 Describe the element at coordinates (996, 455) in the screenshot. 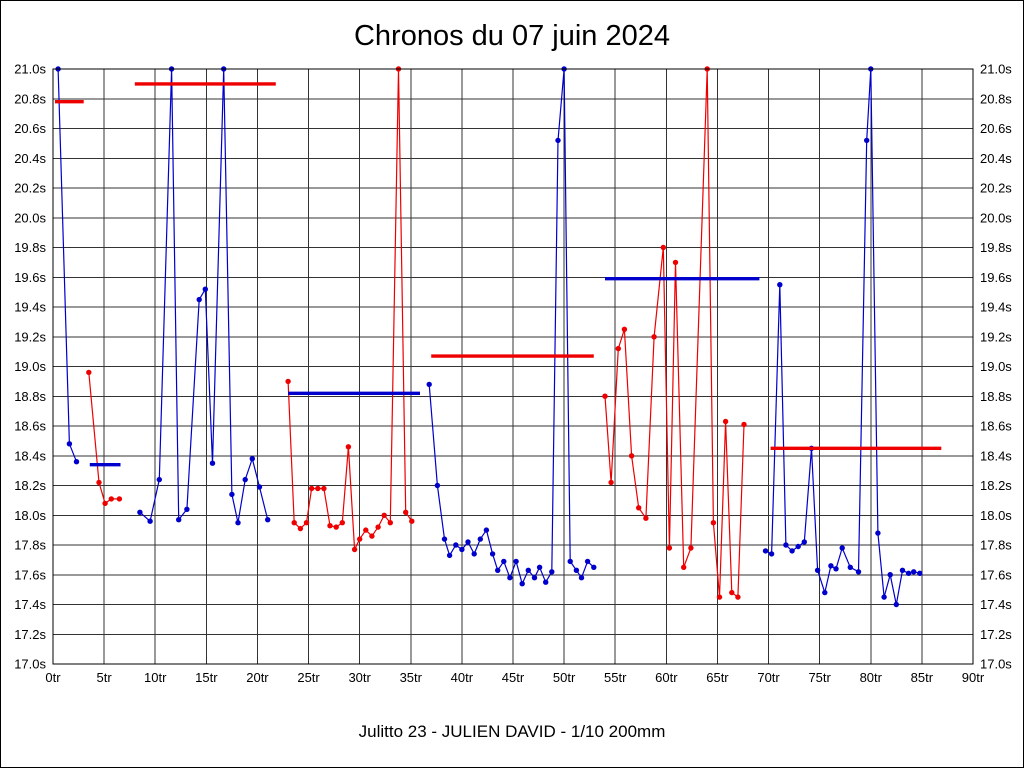

I see `y-tick-label: 18.4s` at that location.